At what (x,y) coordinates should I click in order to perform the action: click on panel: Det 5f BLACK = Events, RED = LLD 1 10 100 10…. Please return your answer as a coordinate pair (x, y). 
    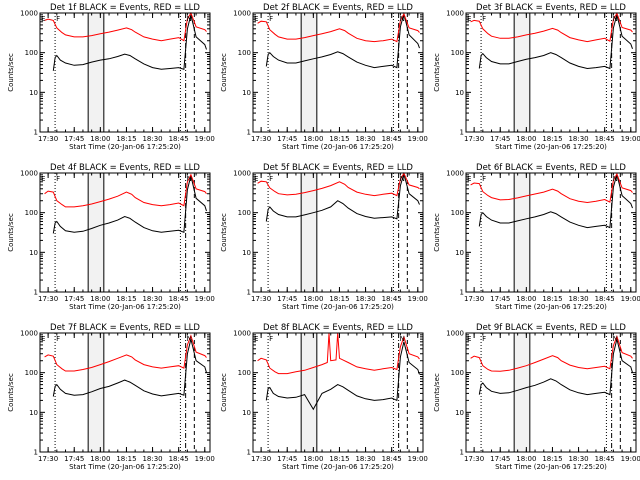
    Looking at the image, I should click on (324, 237).